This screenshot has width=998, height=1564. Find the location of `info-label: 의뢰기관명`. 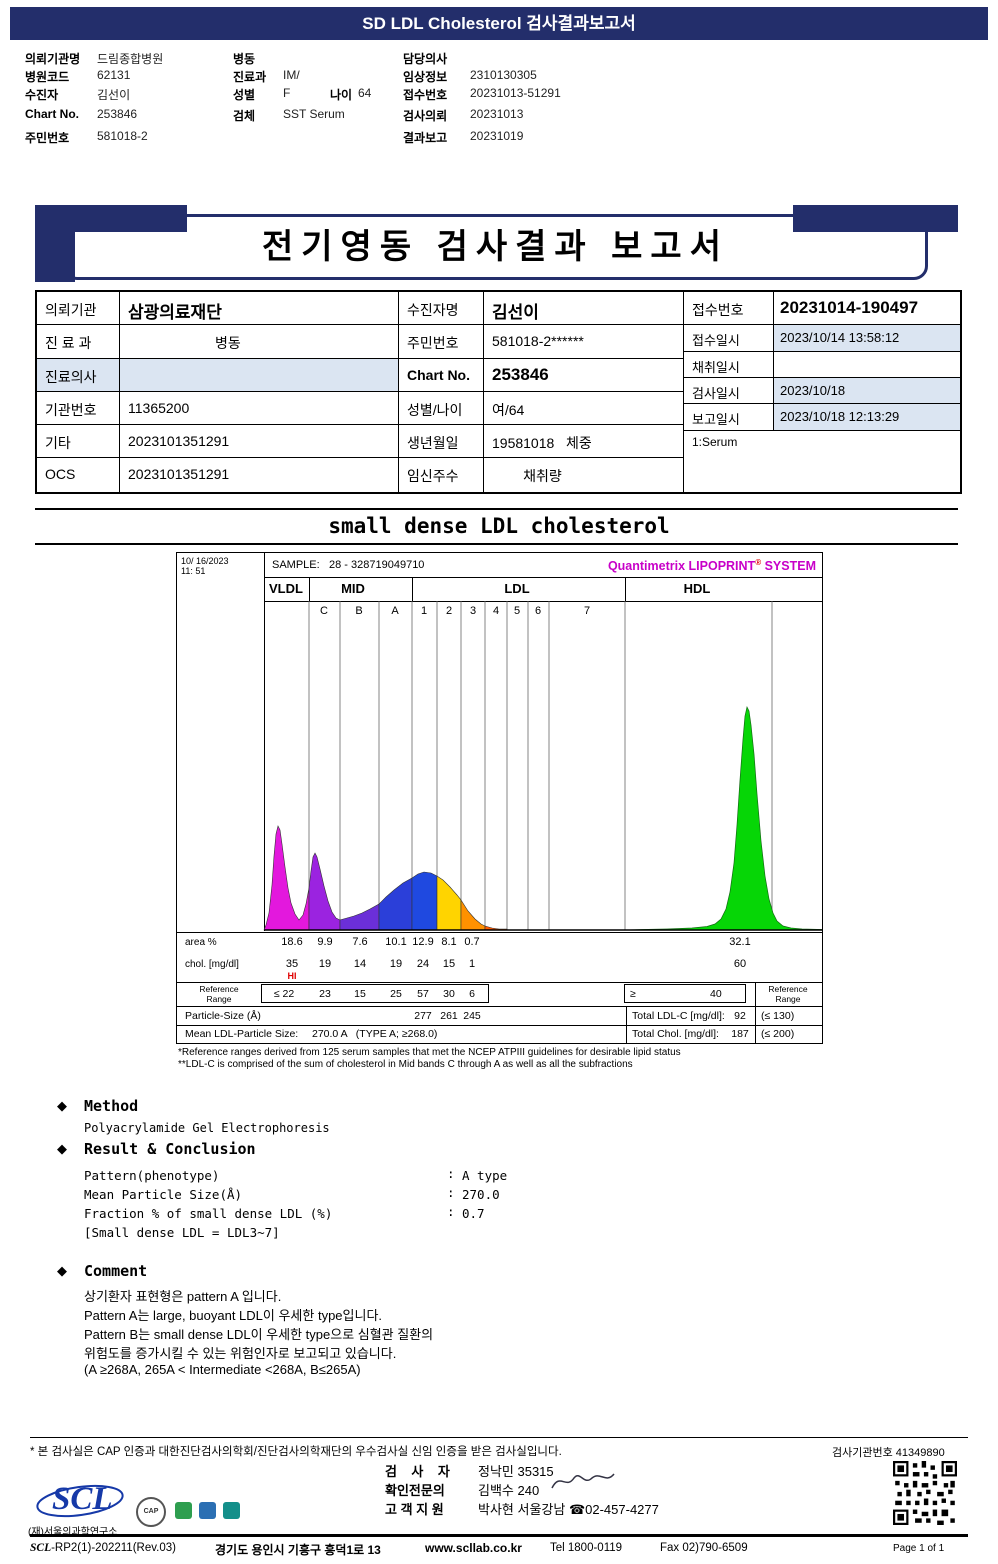

info-label: 의뢰기관명 is located at coordinates (53, 59).